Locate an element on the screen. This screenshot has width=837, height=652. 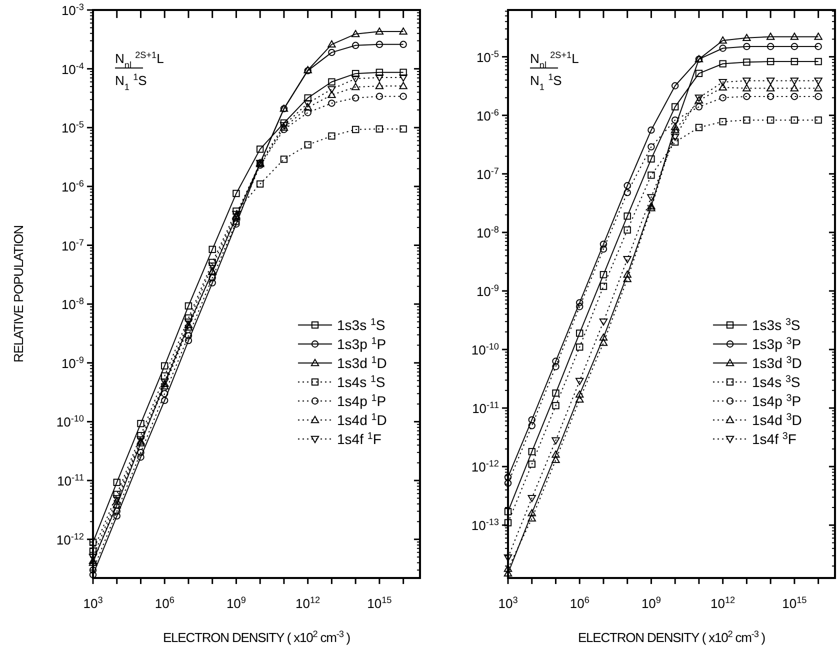
y-tick-label: 10$^{-13}$ is located at coordinates (485, 525).